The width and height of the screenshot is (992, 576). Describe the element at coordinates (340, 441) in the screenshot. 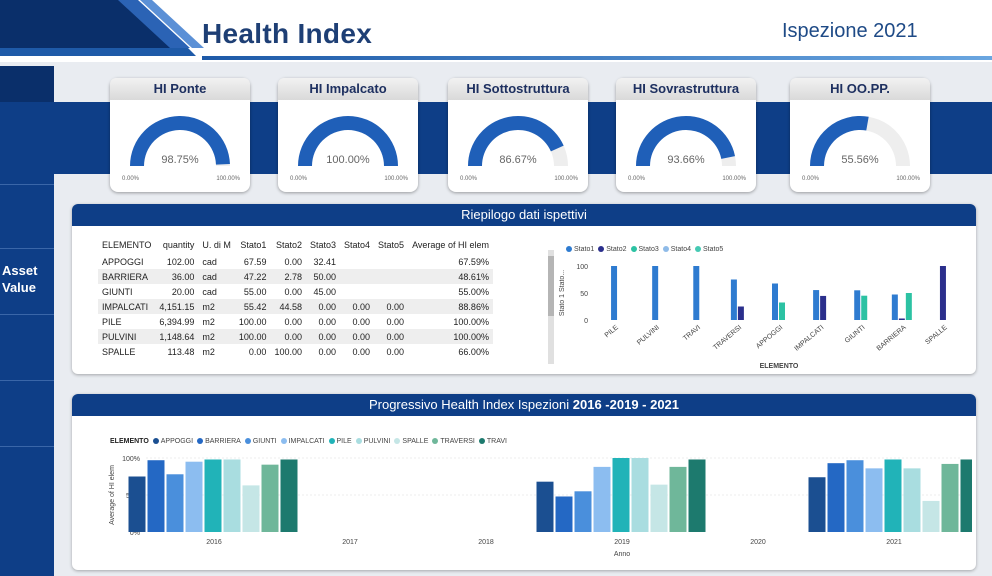

I see `legend-item: PILE` at that location.